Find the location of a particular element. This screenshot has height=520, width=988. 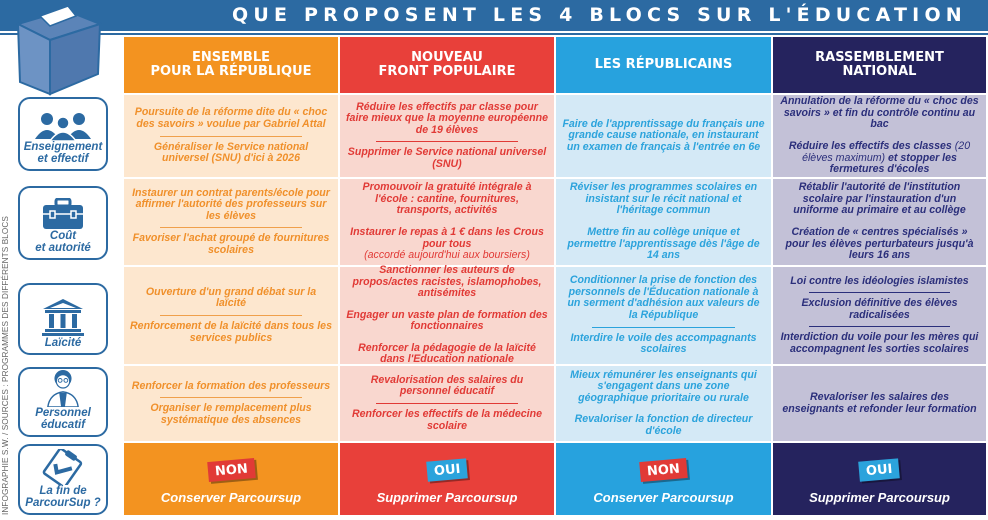

theme-personnel: Personnel éducatif is located at coordinates (63, 402).